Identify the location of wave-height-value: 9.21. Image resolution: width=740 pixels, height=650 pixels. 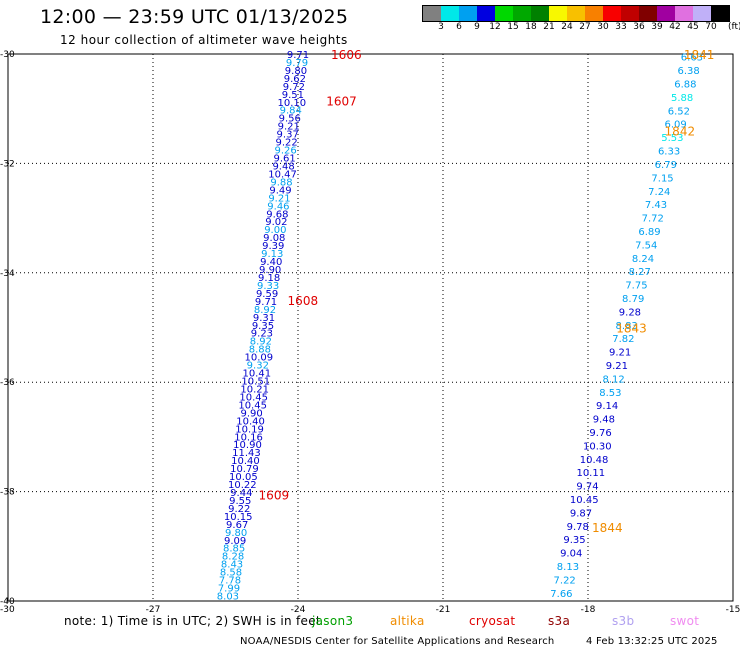
(617, 366).